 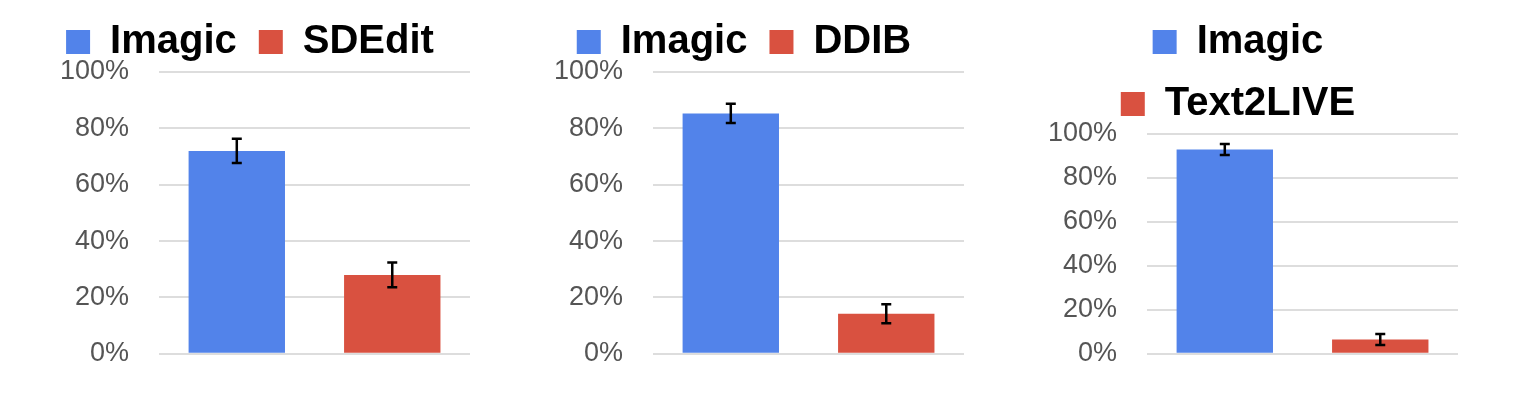 What do you see at coordinates (368, 39) in the screenshot?
I see `legend-label: SDEdit` at bounding box center [368, 39].